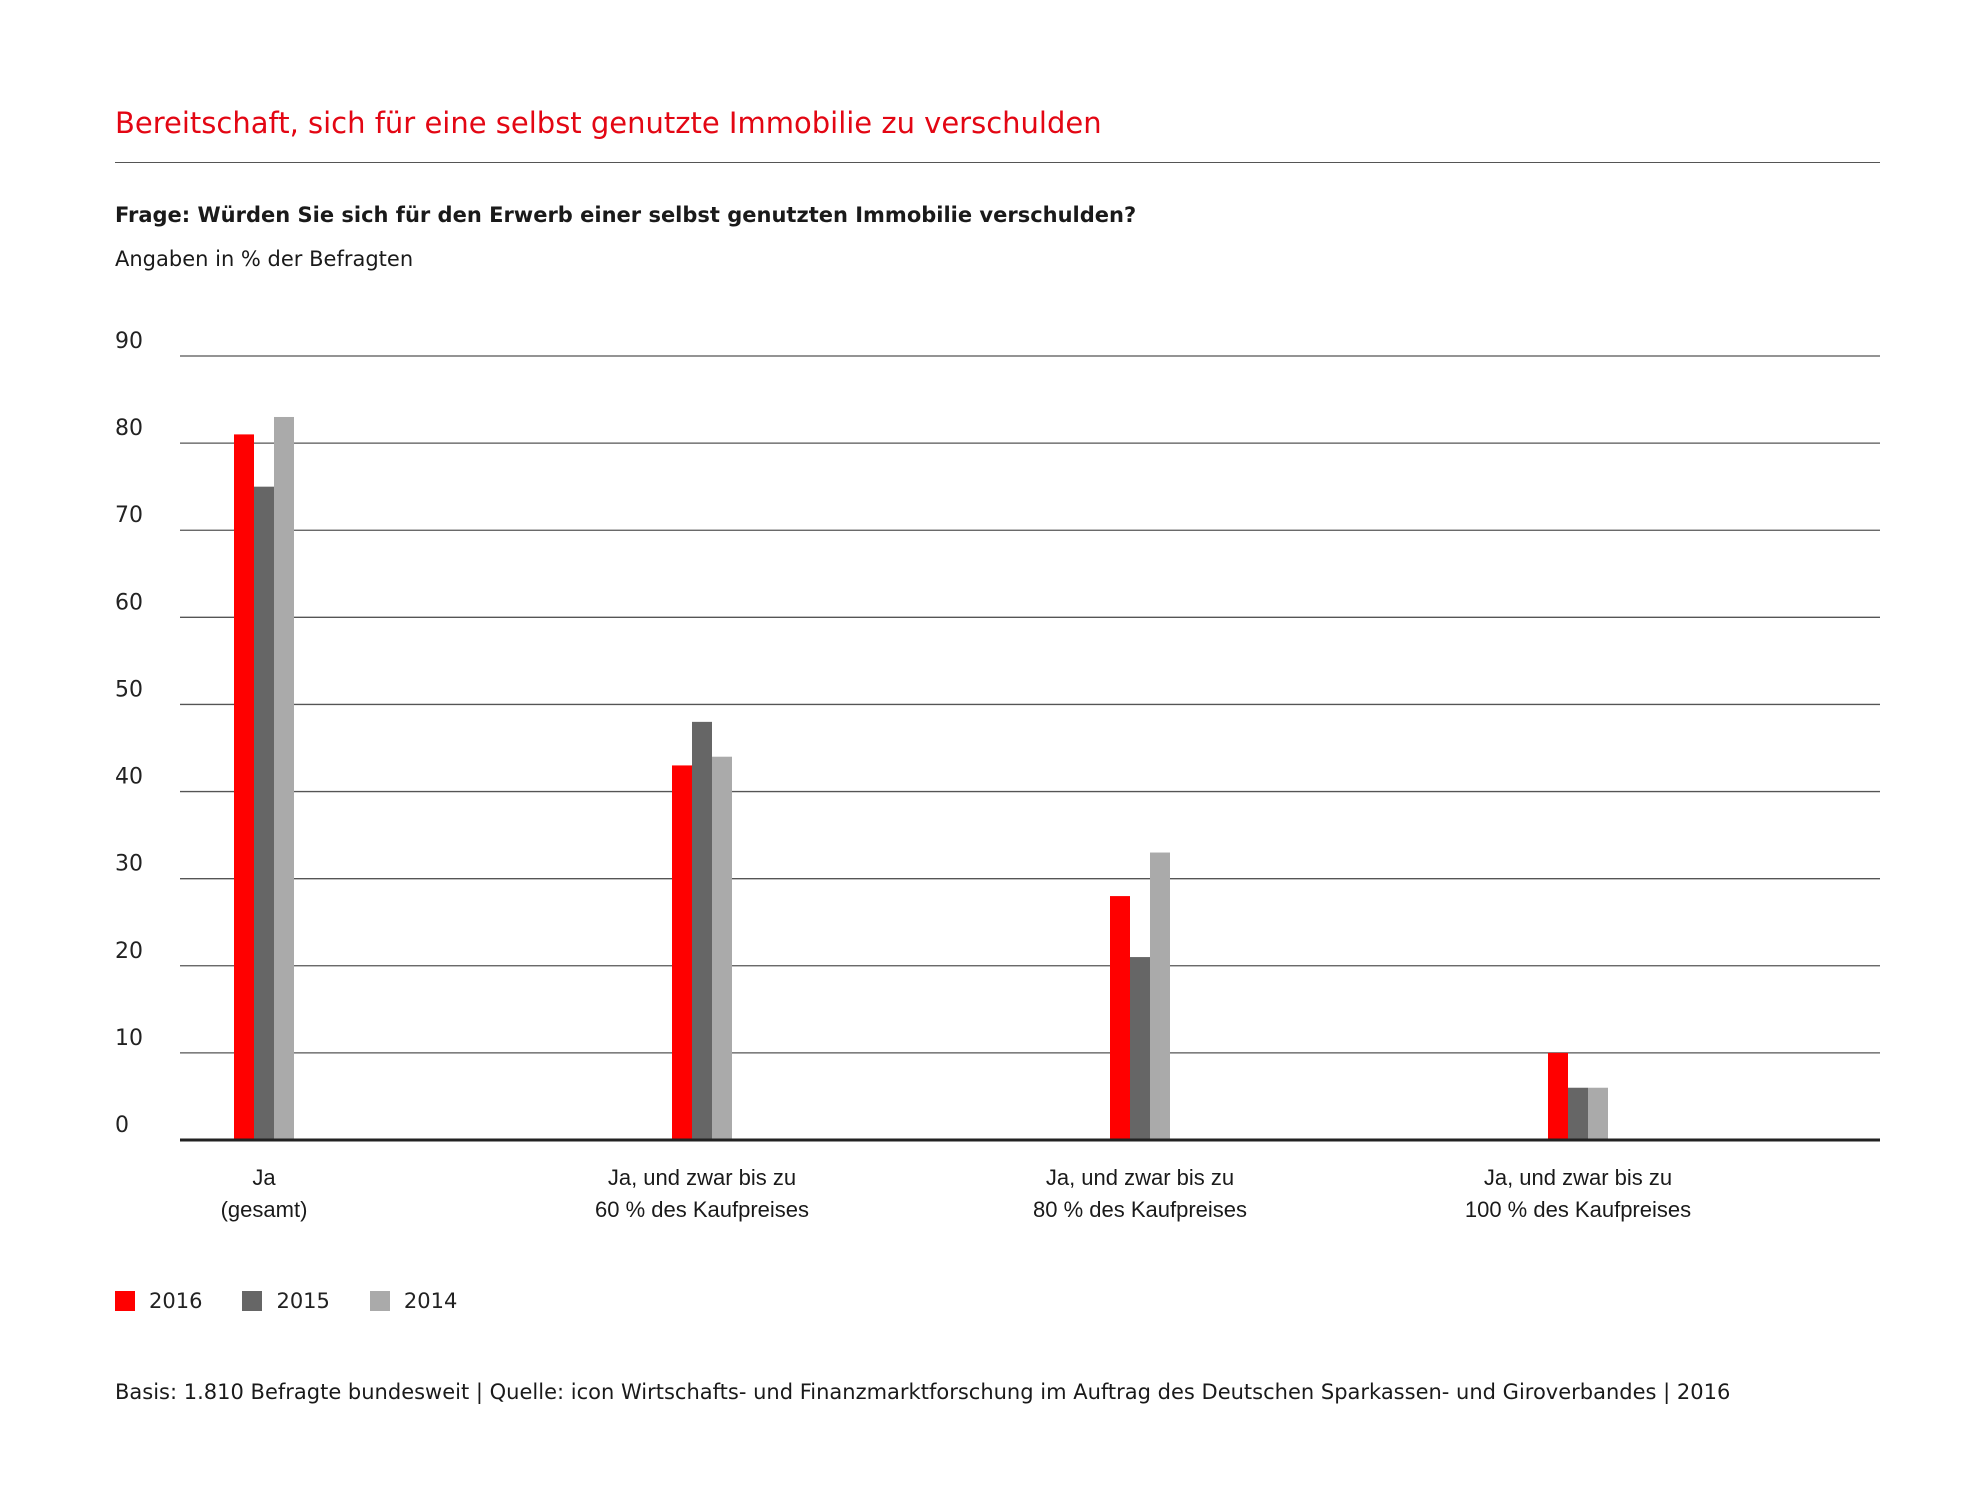 The image size is (1984, 1512). Describe the element at coordinates (1558, 1096) in the screenshot. I see `bar-2016-cat3` at that location.